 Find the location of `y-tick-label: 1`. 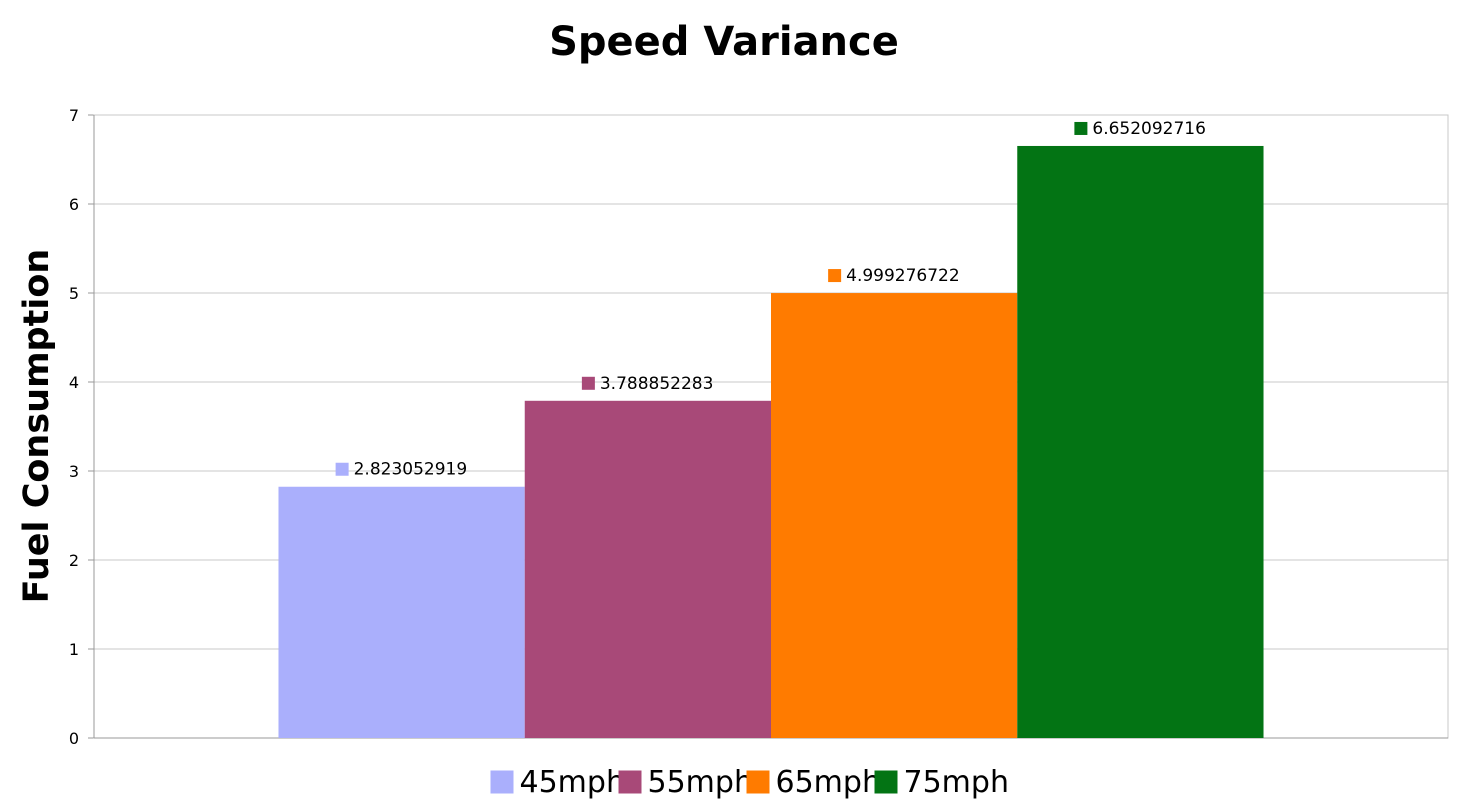

y-tick-label: 1 is located at coordinates (74, 649).